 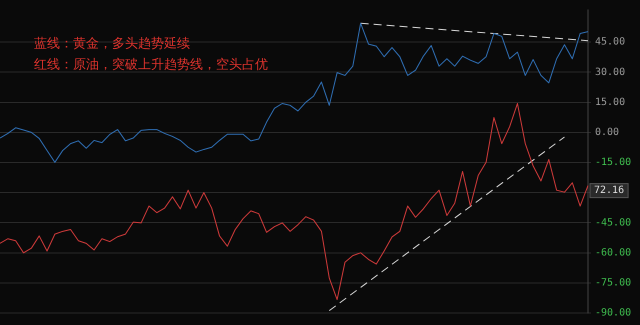 What do you see at coordinates (610, 72) in the screenshot?
I see `y-tick-label: 30.00` at bounding box center [610, 72].